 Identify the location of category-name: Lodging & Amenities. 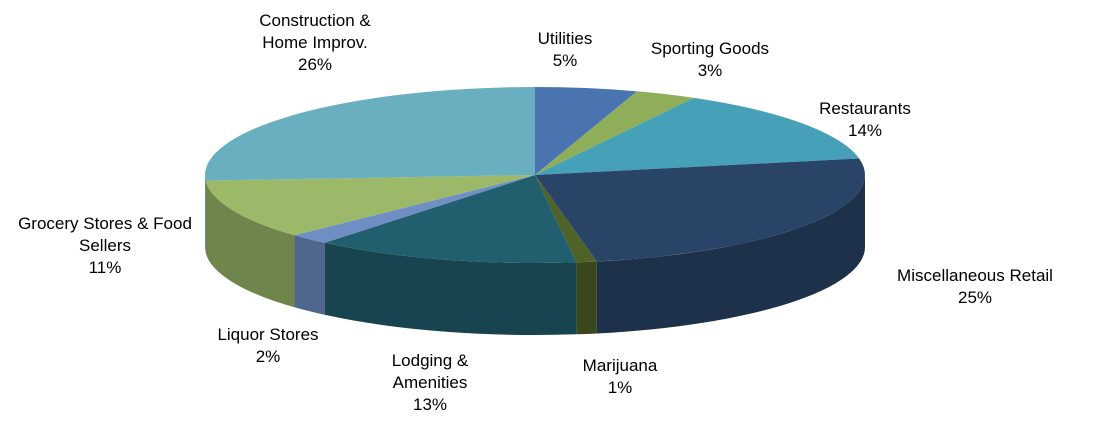
(430, 371).